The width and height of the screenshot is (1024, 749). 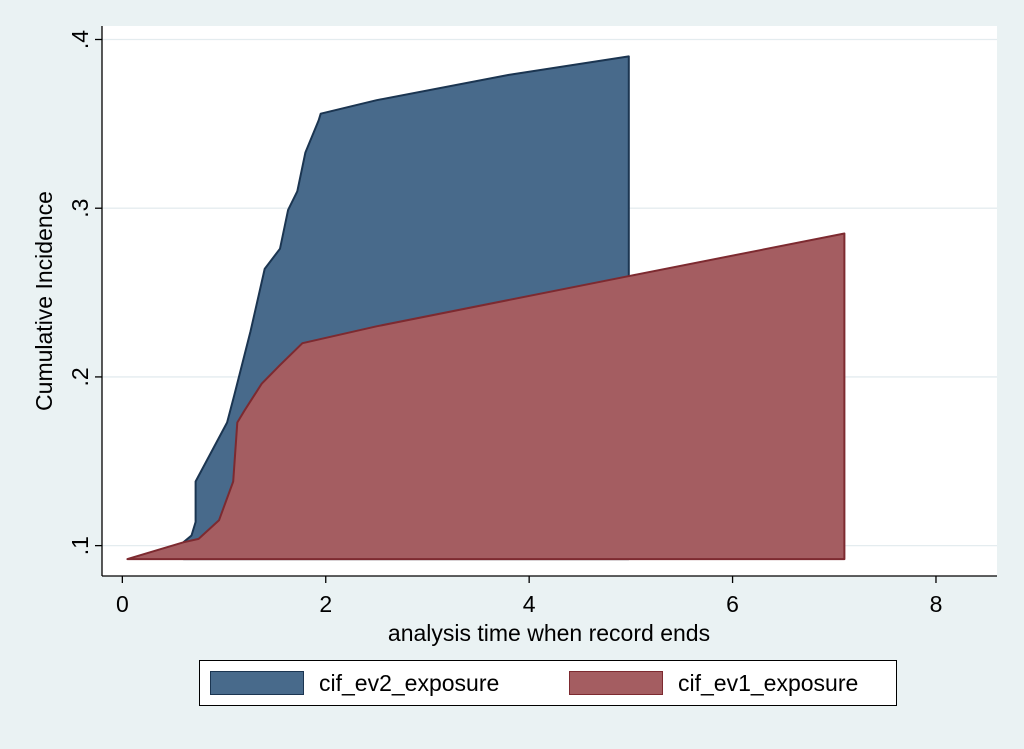 I want to click on y-tick-label-2: .3, so click(x=80, y=208).